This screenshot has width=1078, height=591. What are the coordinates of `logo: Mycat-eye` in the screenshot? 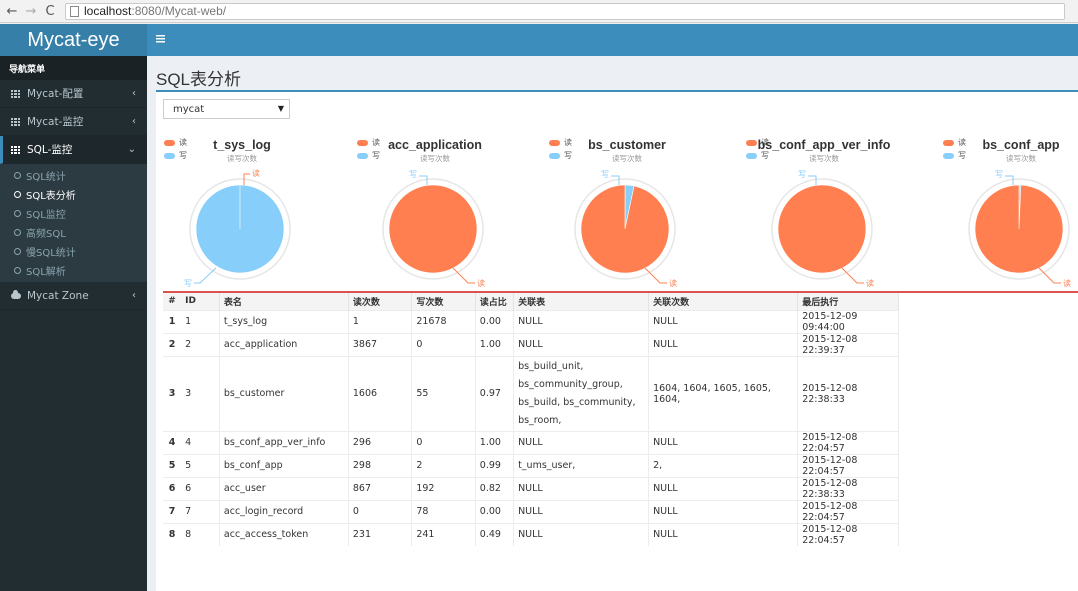 It's located at (73, 40).